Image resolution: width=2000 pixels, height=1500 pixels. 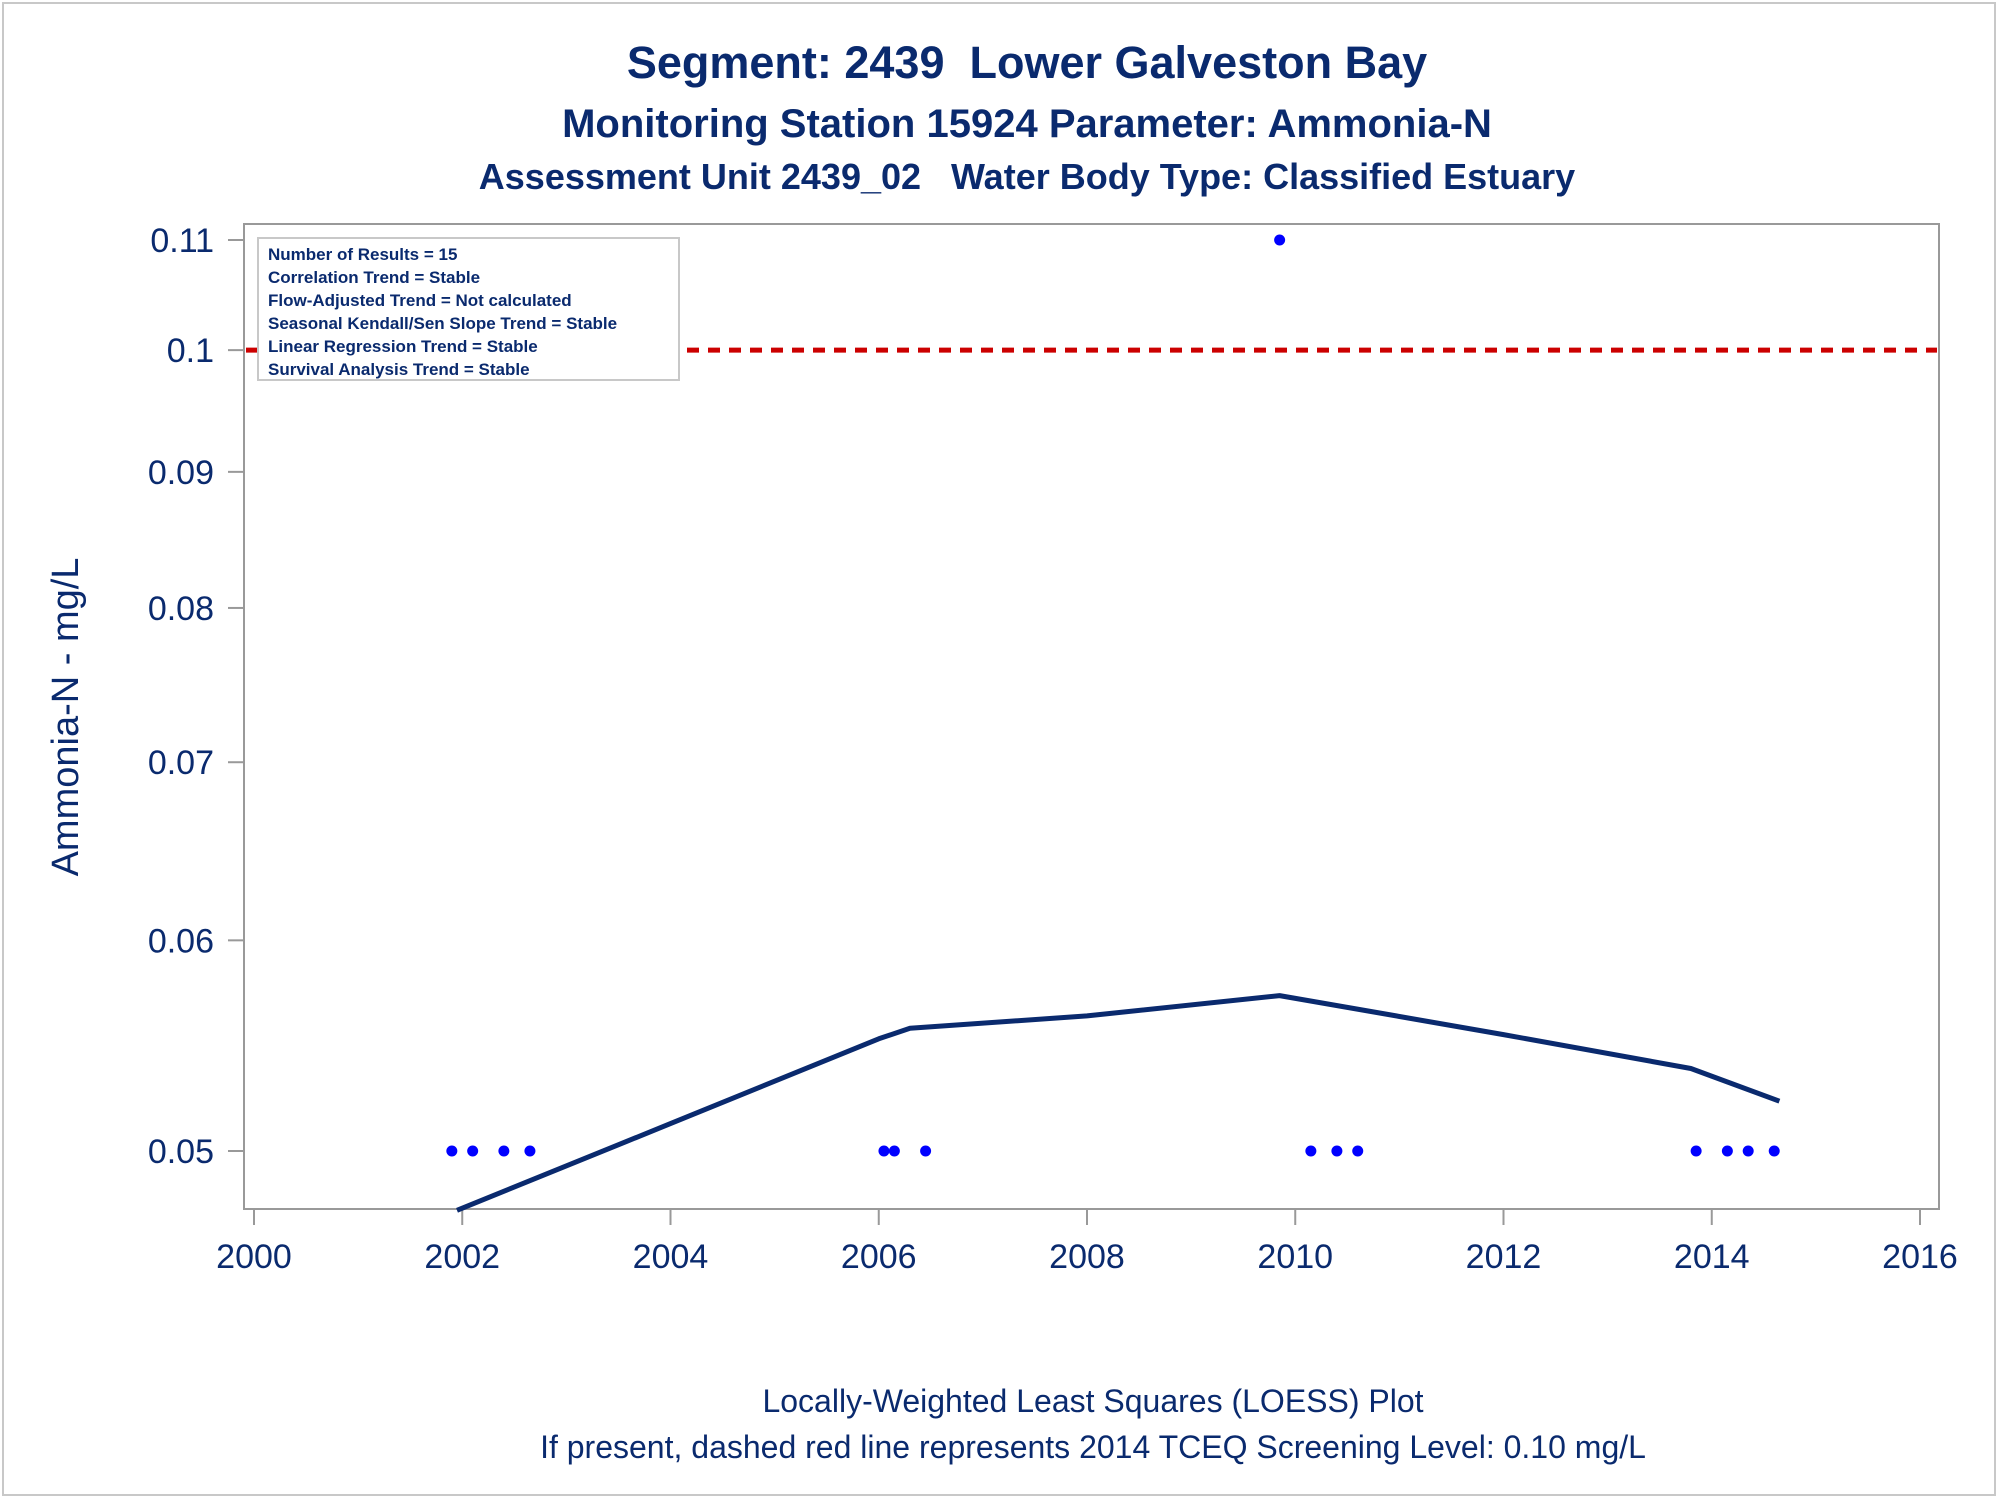 I want to click on y-tick-label: 0.05, so click(x=181, y=1152).